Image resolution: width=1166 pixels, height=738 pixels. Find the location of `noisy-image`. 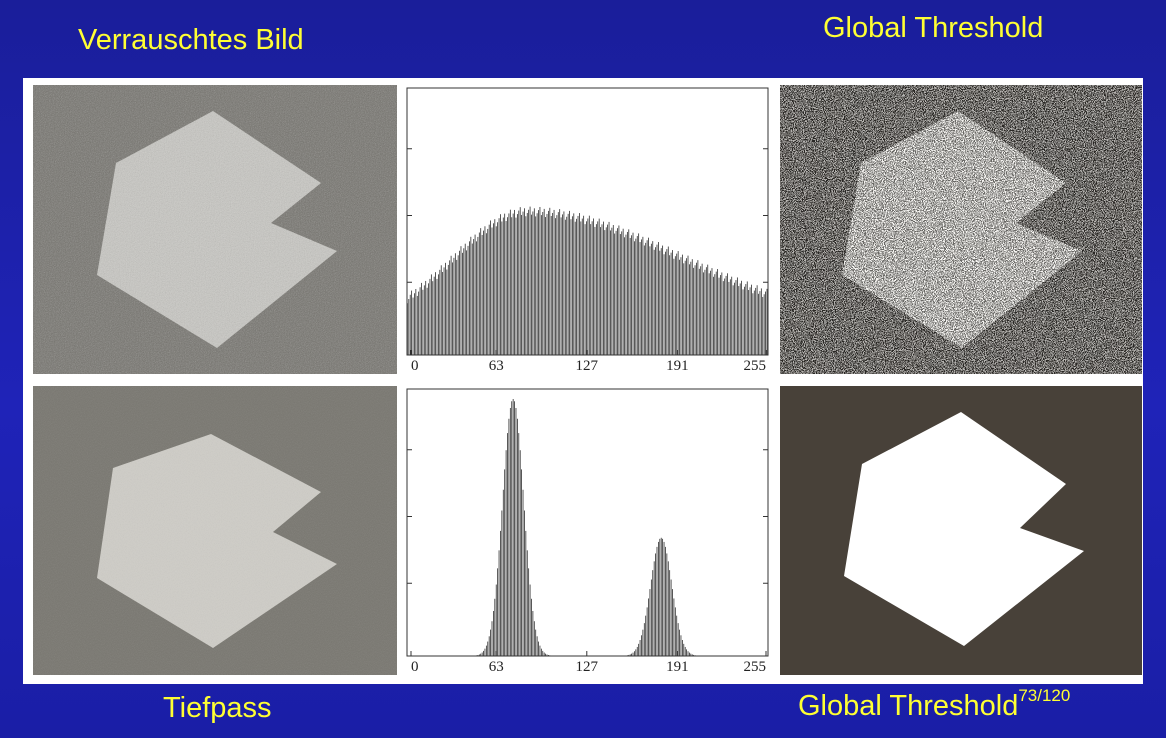

noisy-image is located at coordinates (215, 229).